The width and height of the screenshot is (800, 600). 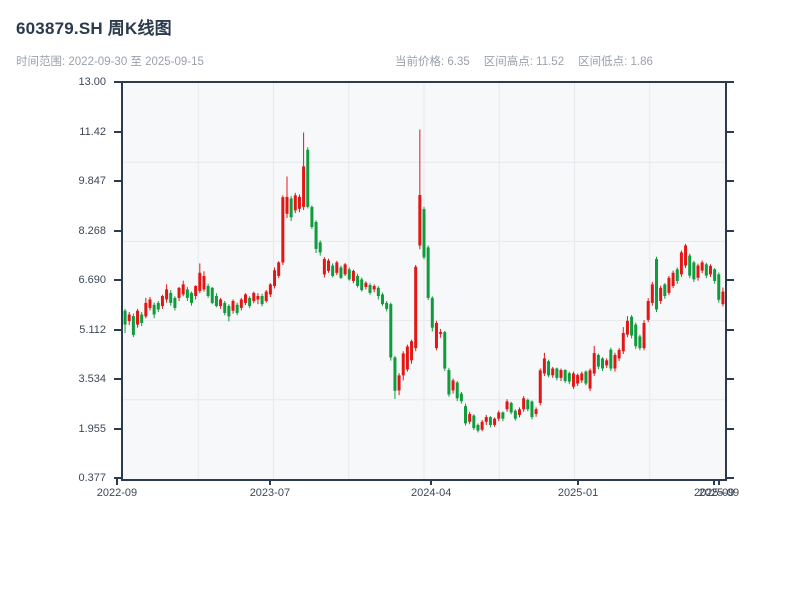 I want to click on y-tick-label: 11.42, so click(x=92, y=131).